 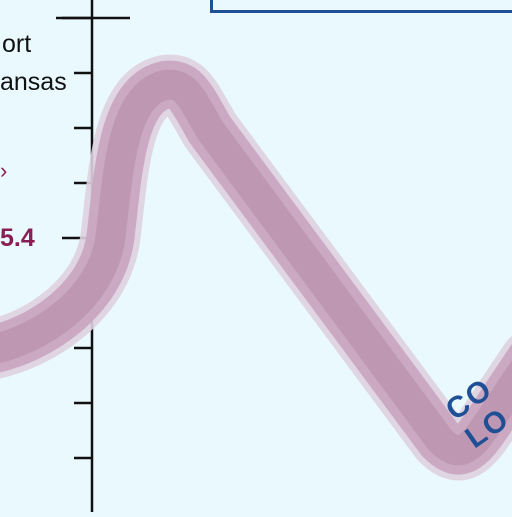 What do you see at coordinates (17, 238) in the screenshot?
I see `value-label: 5.4` at bounding box center [17, 238].